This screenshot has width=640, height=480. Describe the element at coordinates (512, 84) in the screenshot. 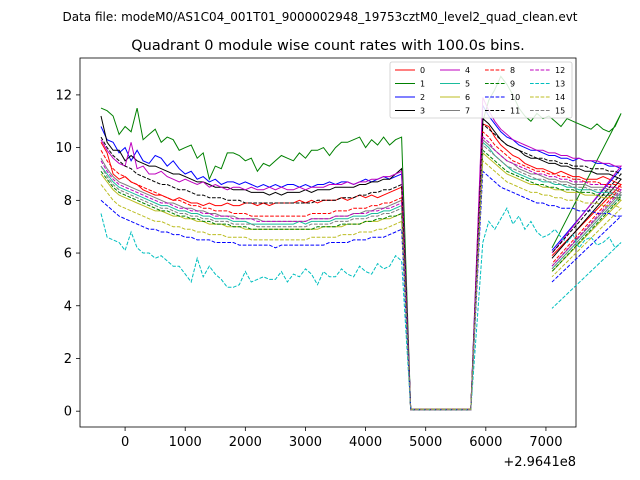

I see `legend-label-9: 9` at that location.